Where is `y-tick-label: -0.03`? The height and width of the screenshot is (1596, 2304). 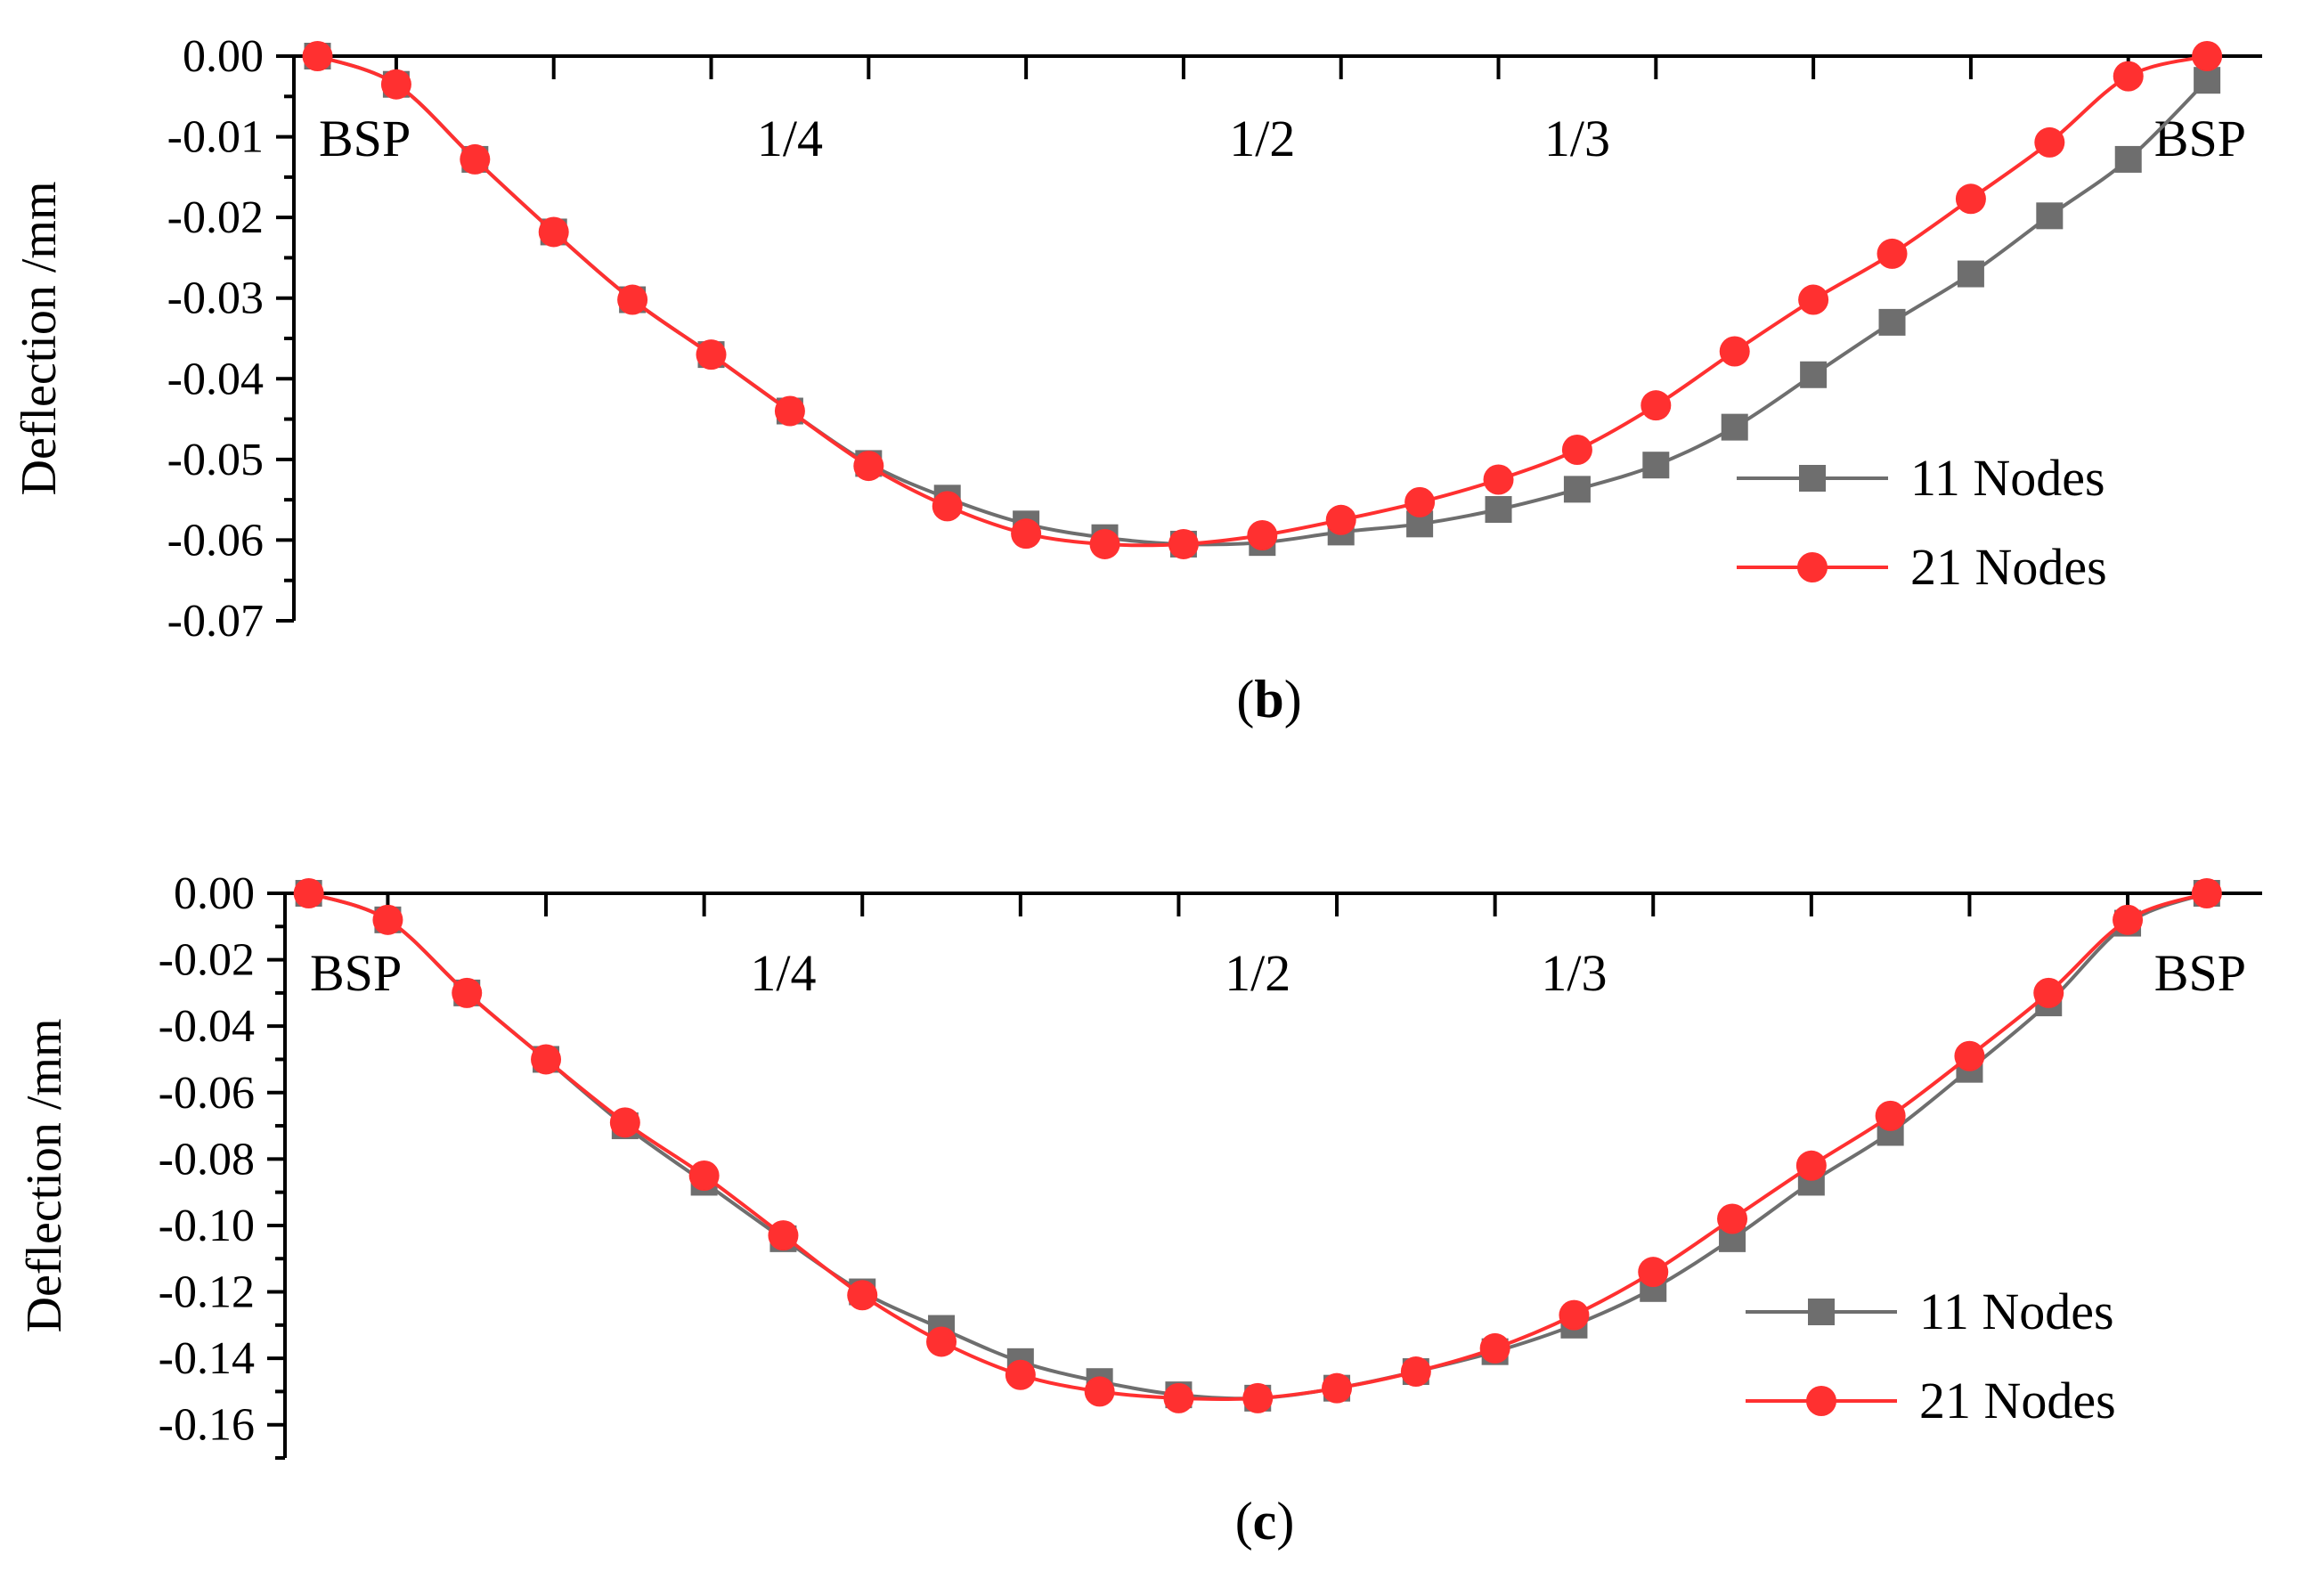 y-tick-label: -0.03 is located at coordinates (215, 298).